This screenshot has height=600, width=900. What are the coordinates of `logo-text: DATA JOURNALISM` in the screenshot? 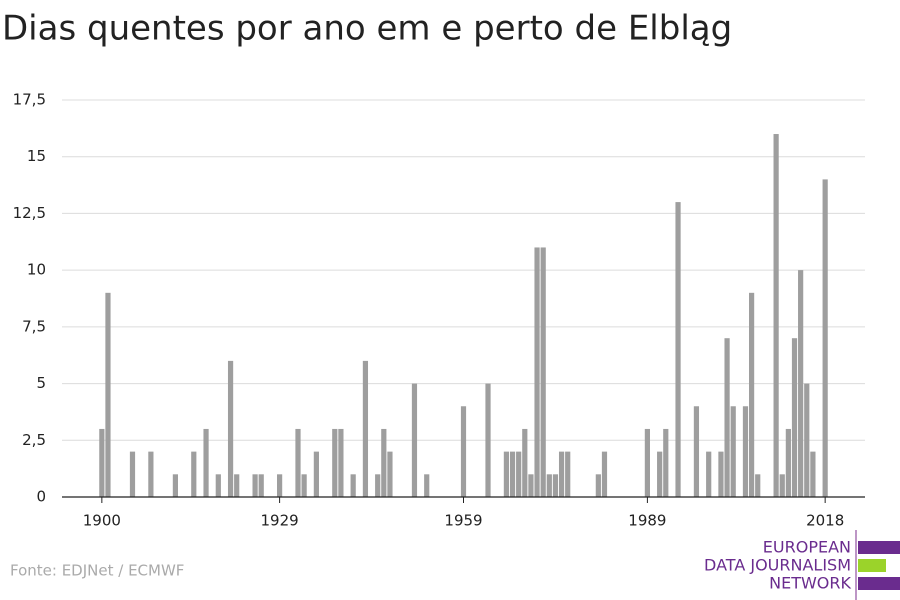 It's located at (777, 565).